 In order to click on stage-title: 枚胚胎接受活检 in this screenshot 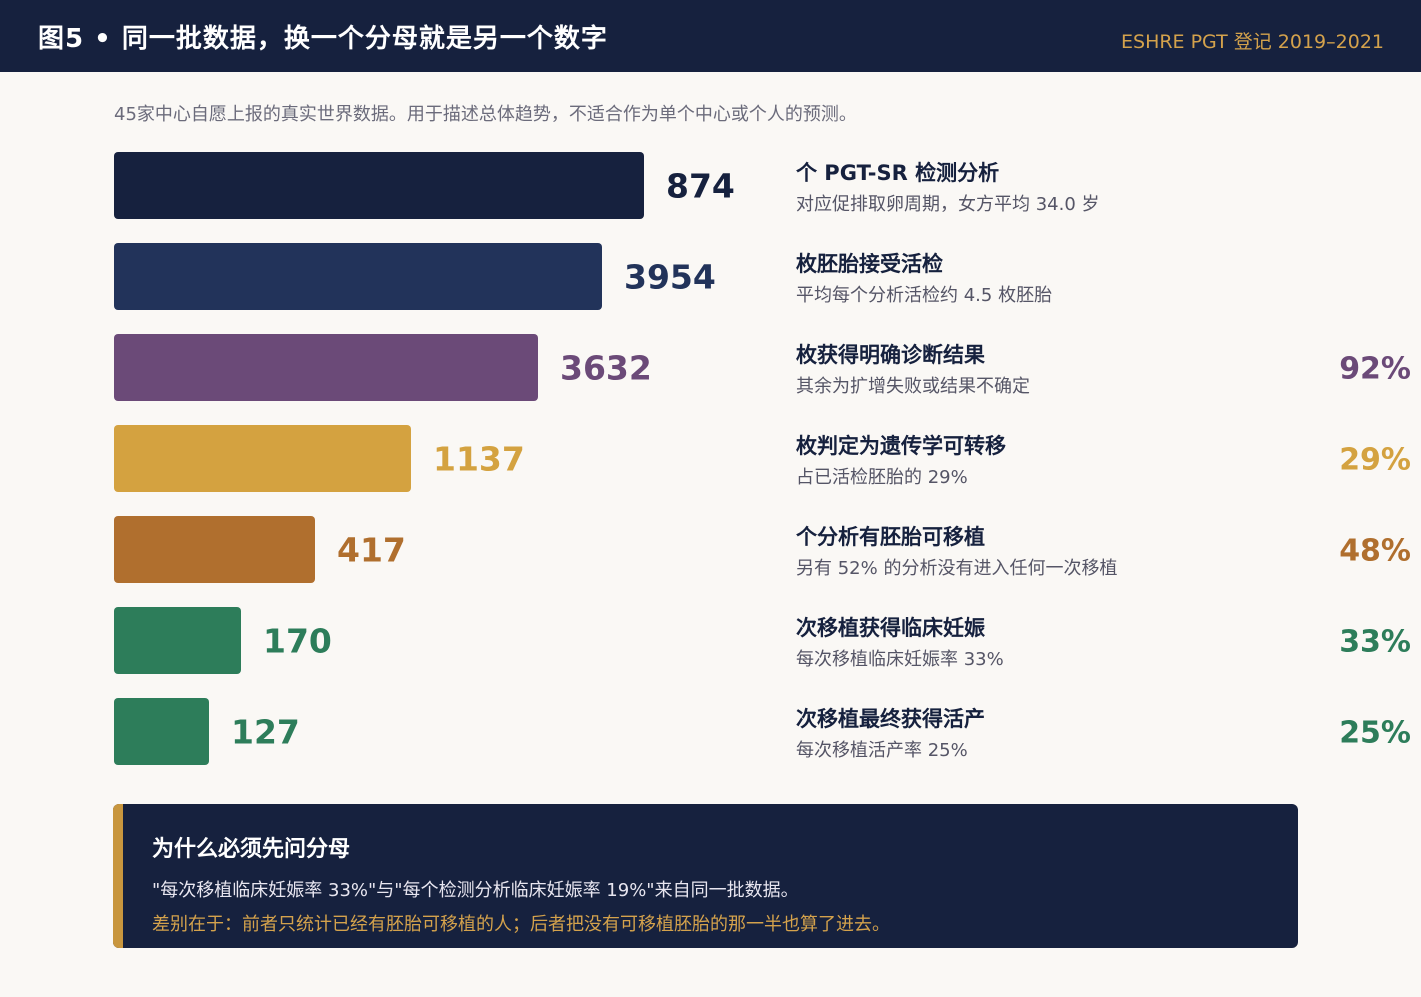, I will do `click(869, 264)`.